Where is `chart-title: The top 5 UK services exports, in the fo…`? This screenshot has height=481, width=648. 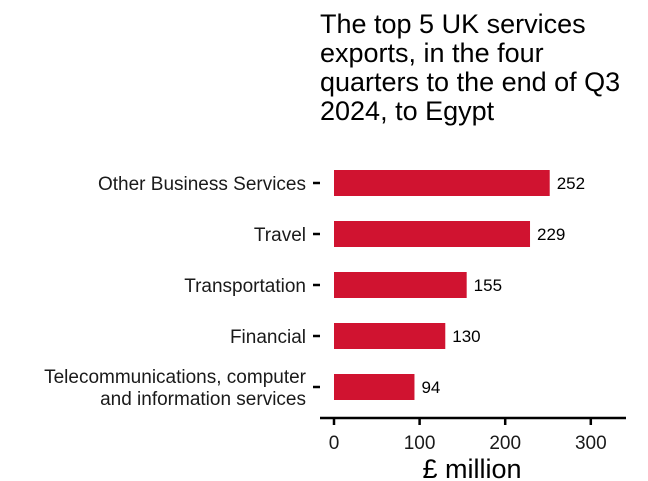 chart-title: The top 5 UK services exports, in the fo… is located at coordinates (470, 67).